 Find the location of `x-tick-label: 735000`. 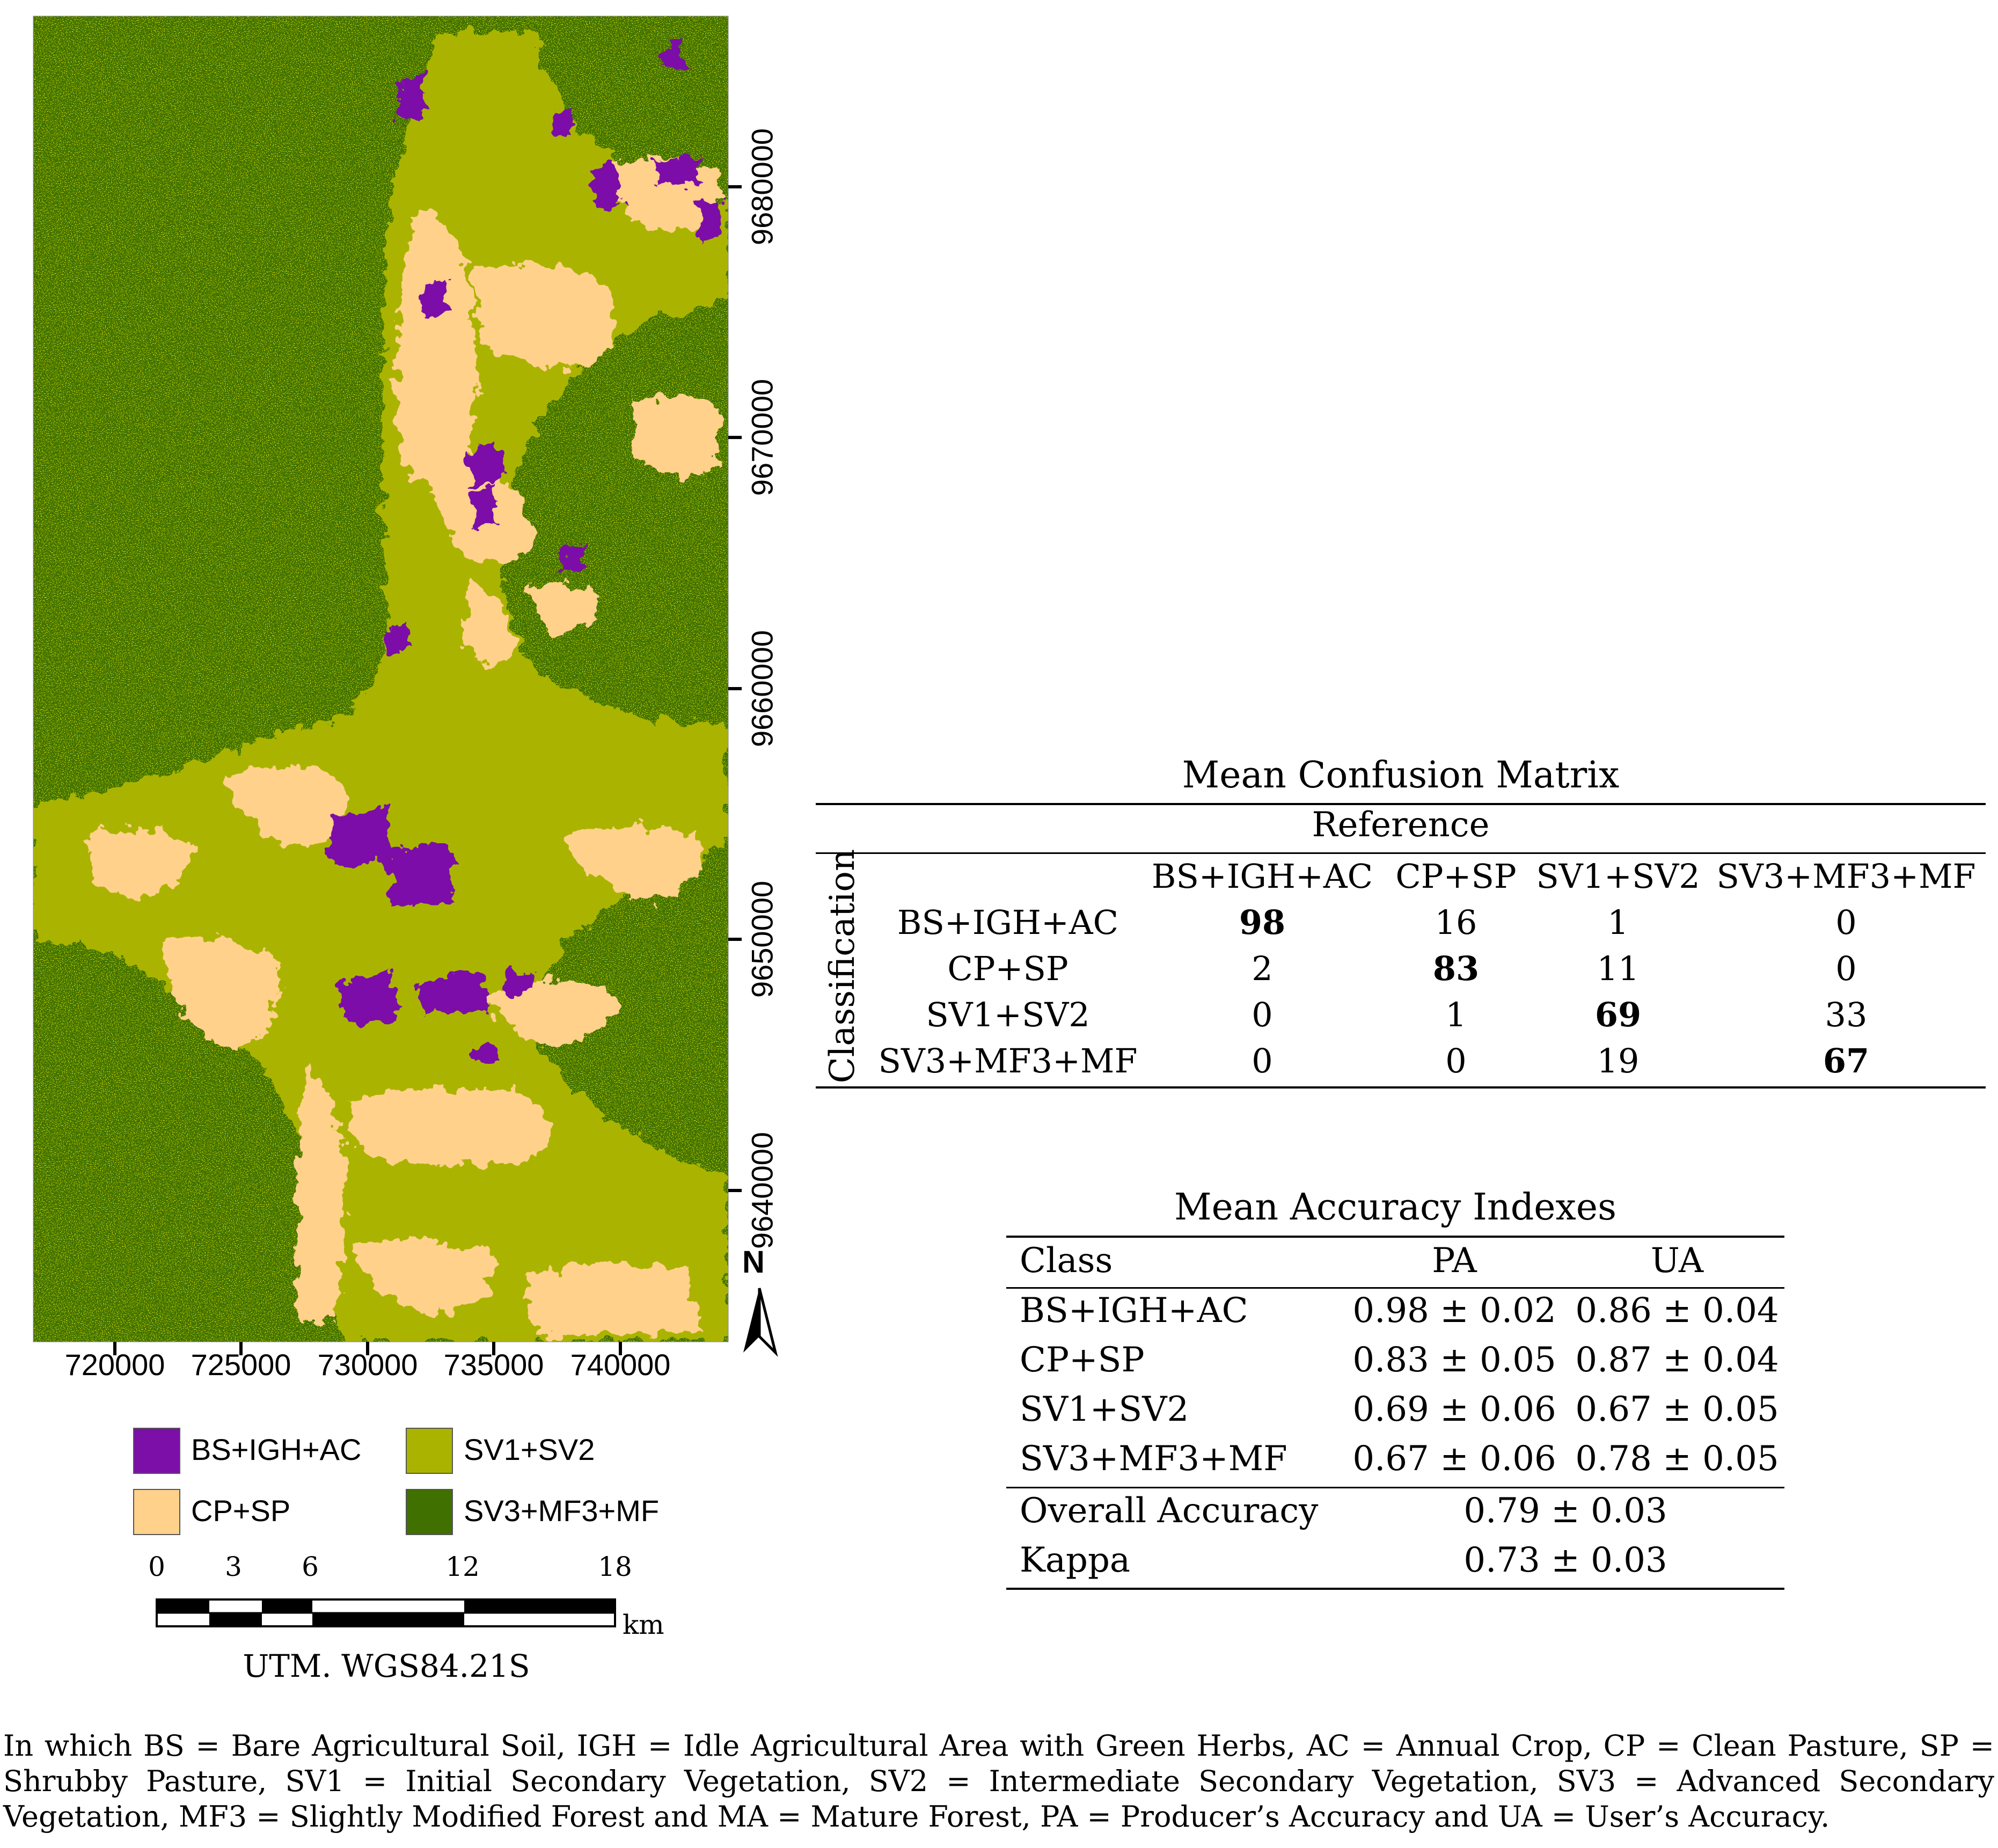

x-tick-label: 735000 is located at coordinates (494, 1365).